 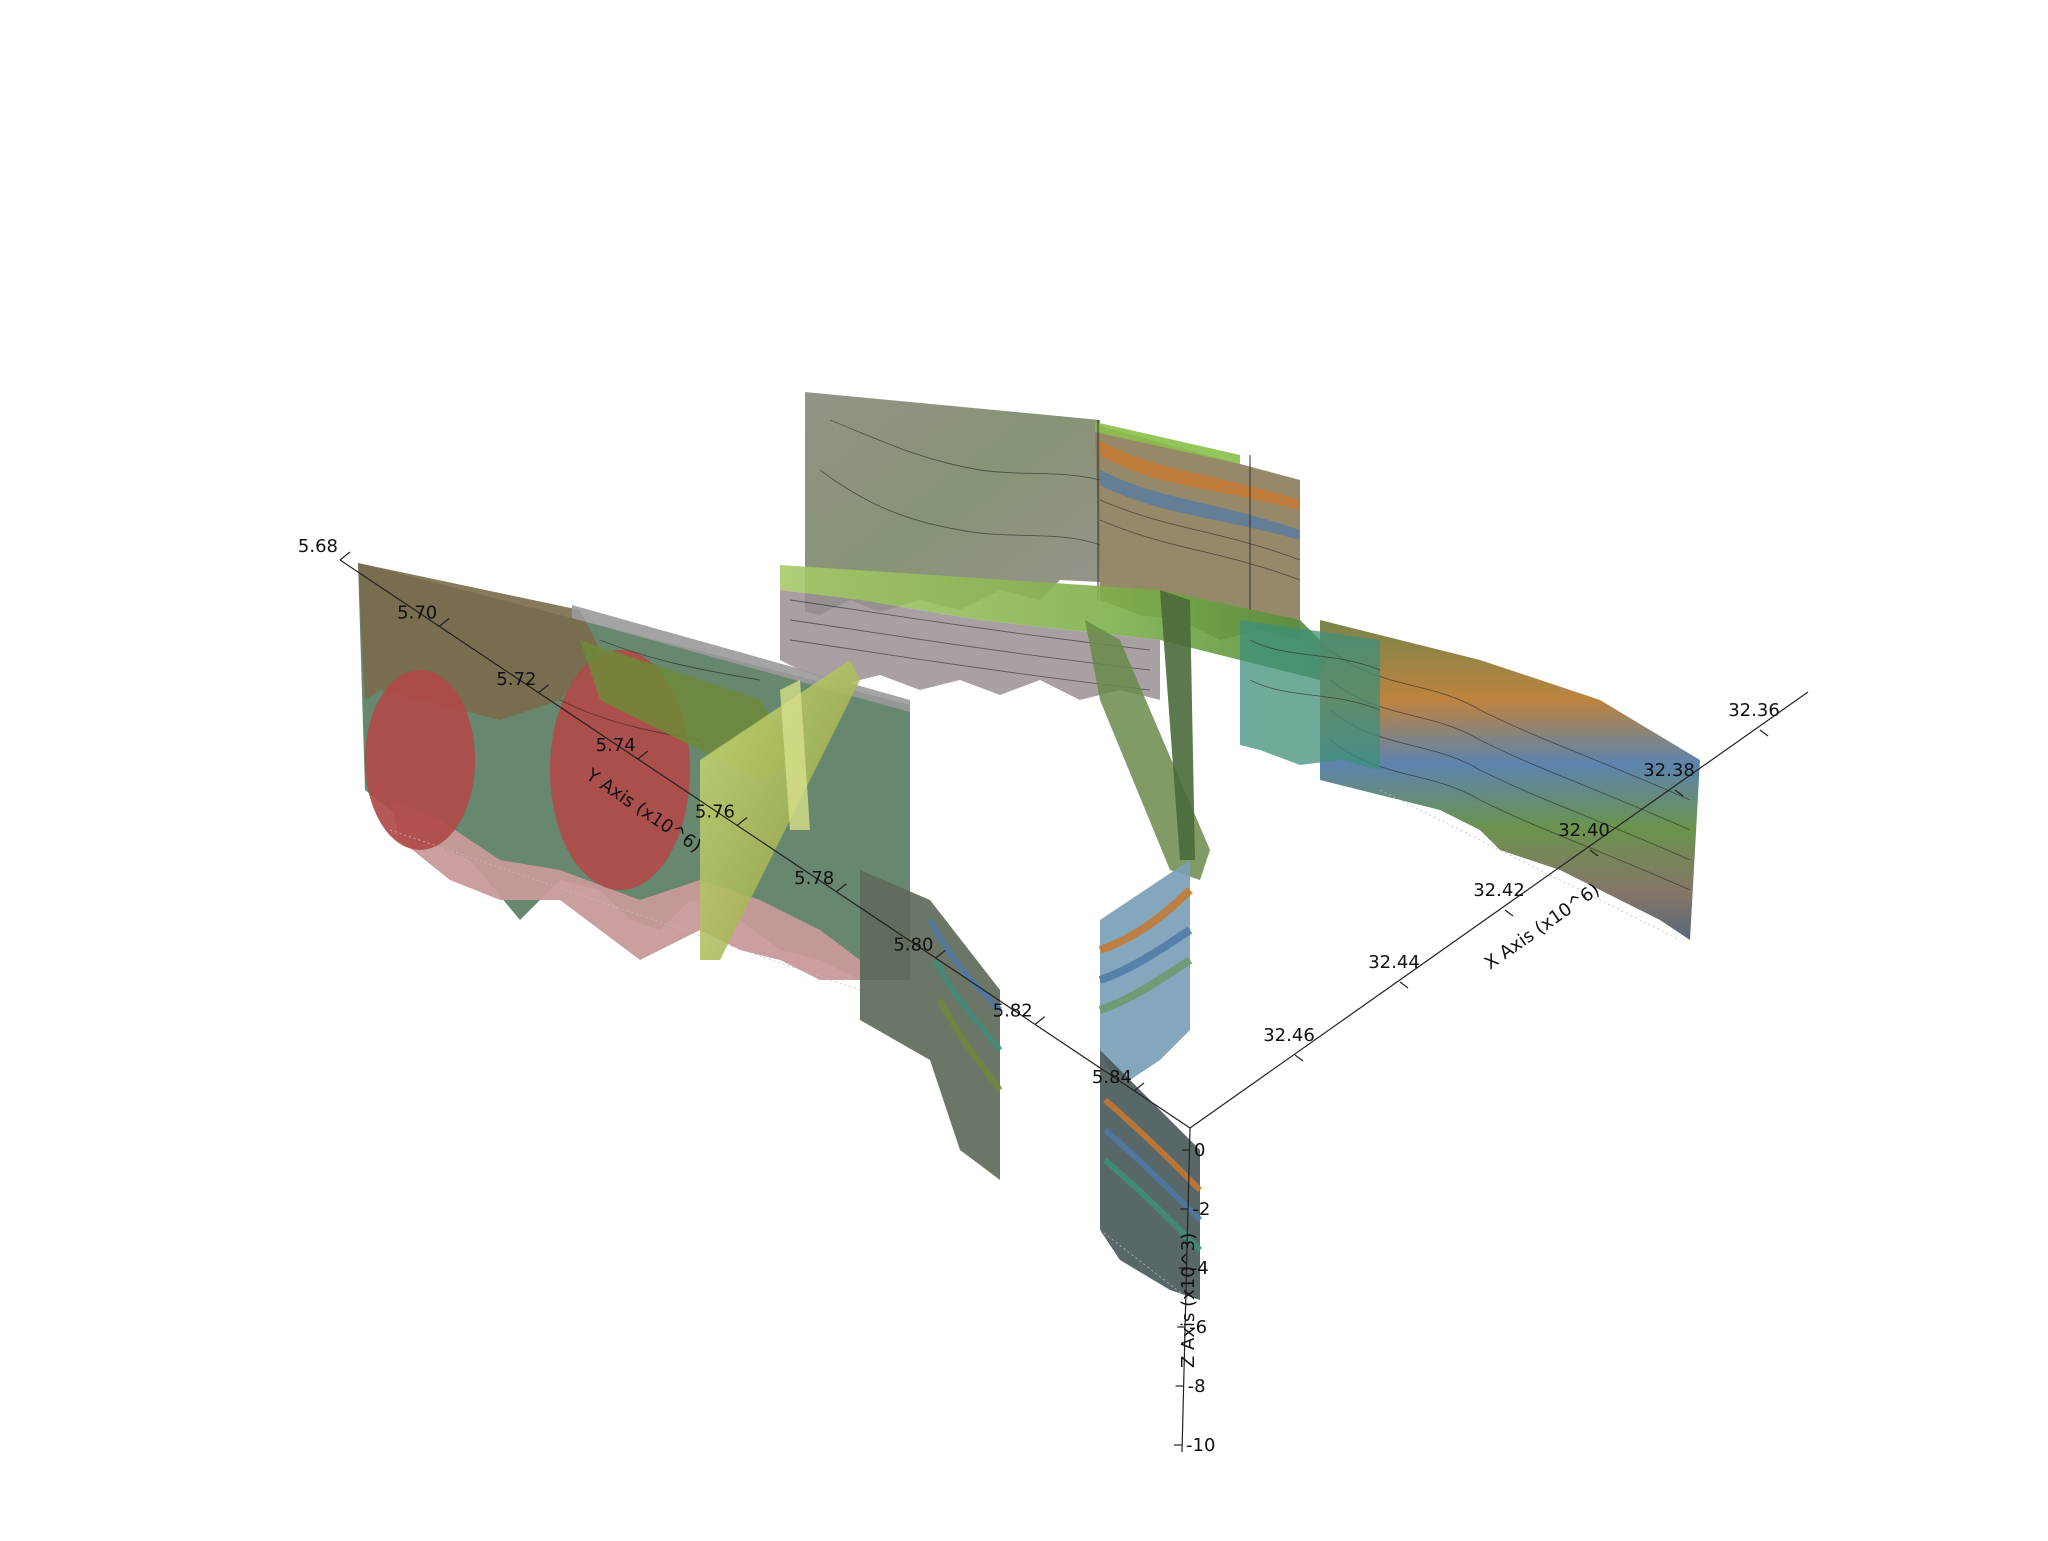 I want to click on z-axis-tick-label: -10, so click(x=1200, y=1445).